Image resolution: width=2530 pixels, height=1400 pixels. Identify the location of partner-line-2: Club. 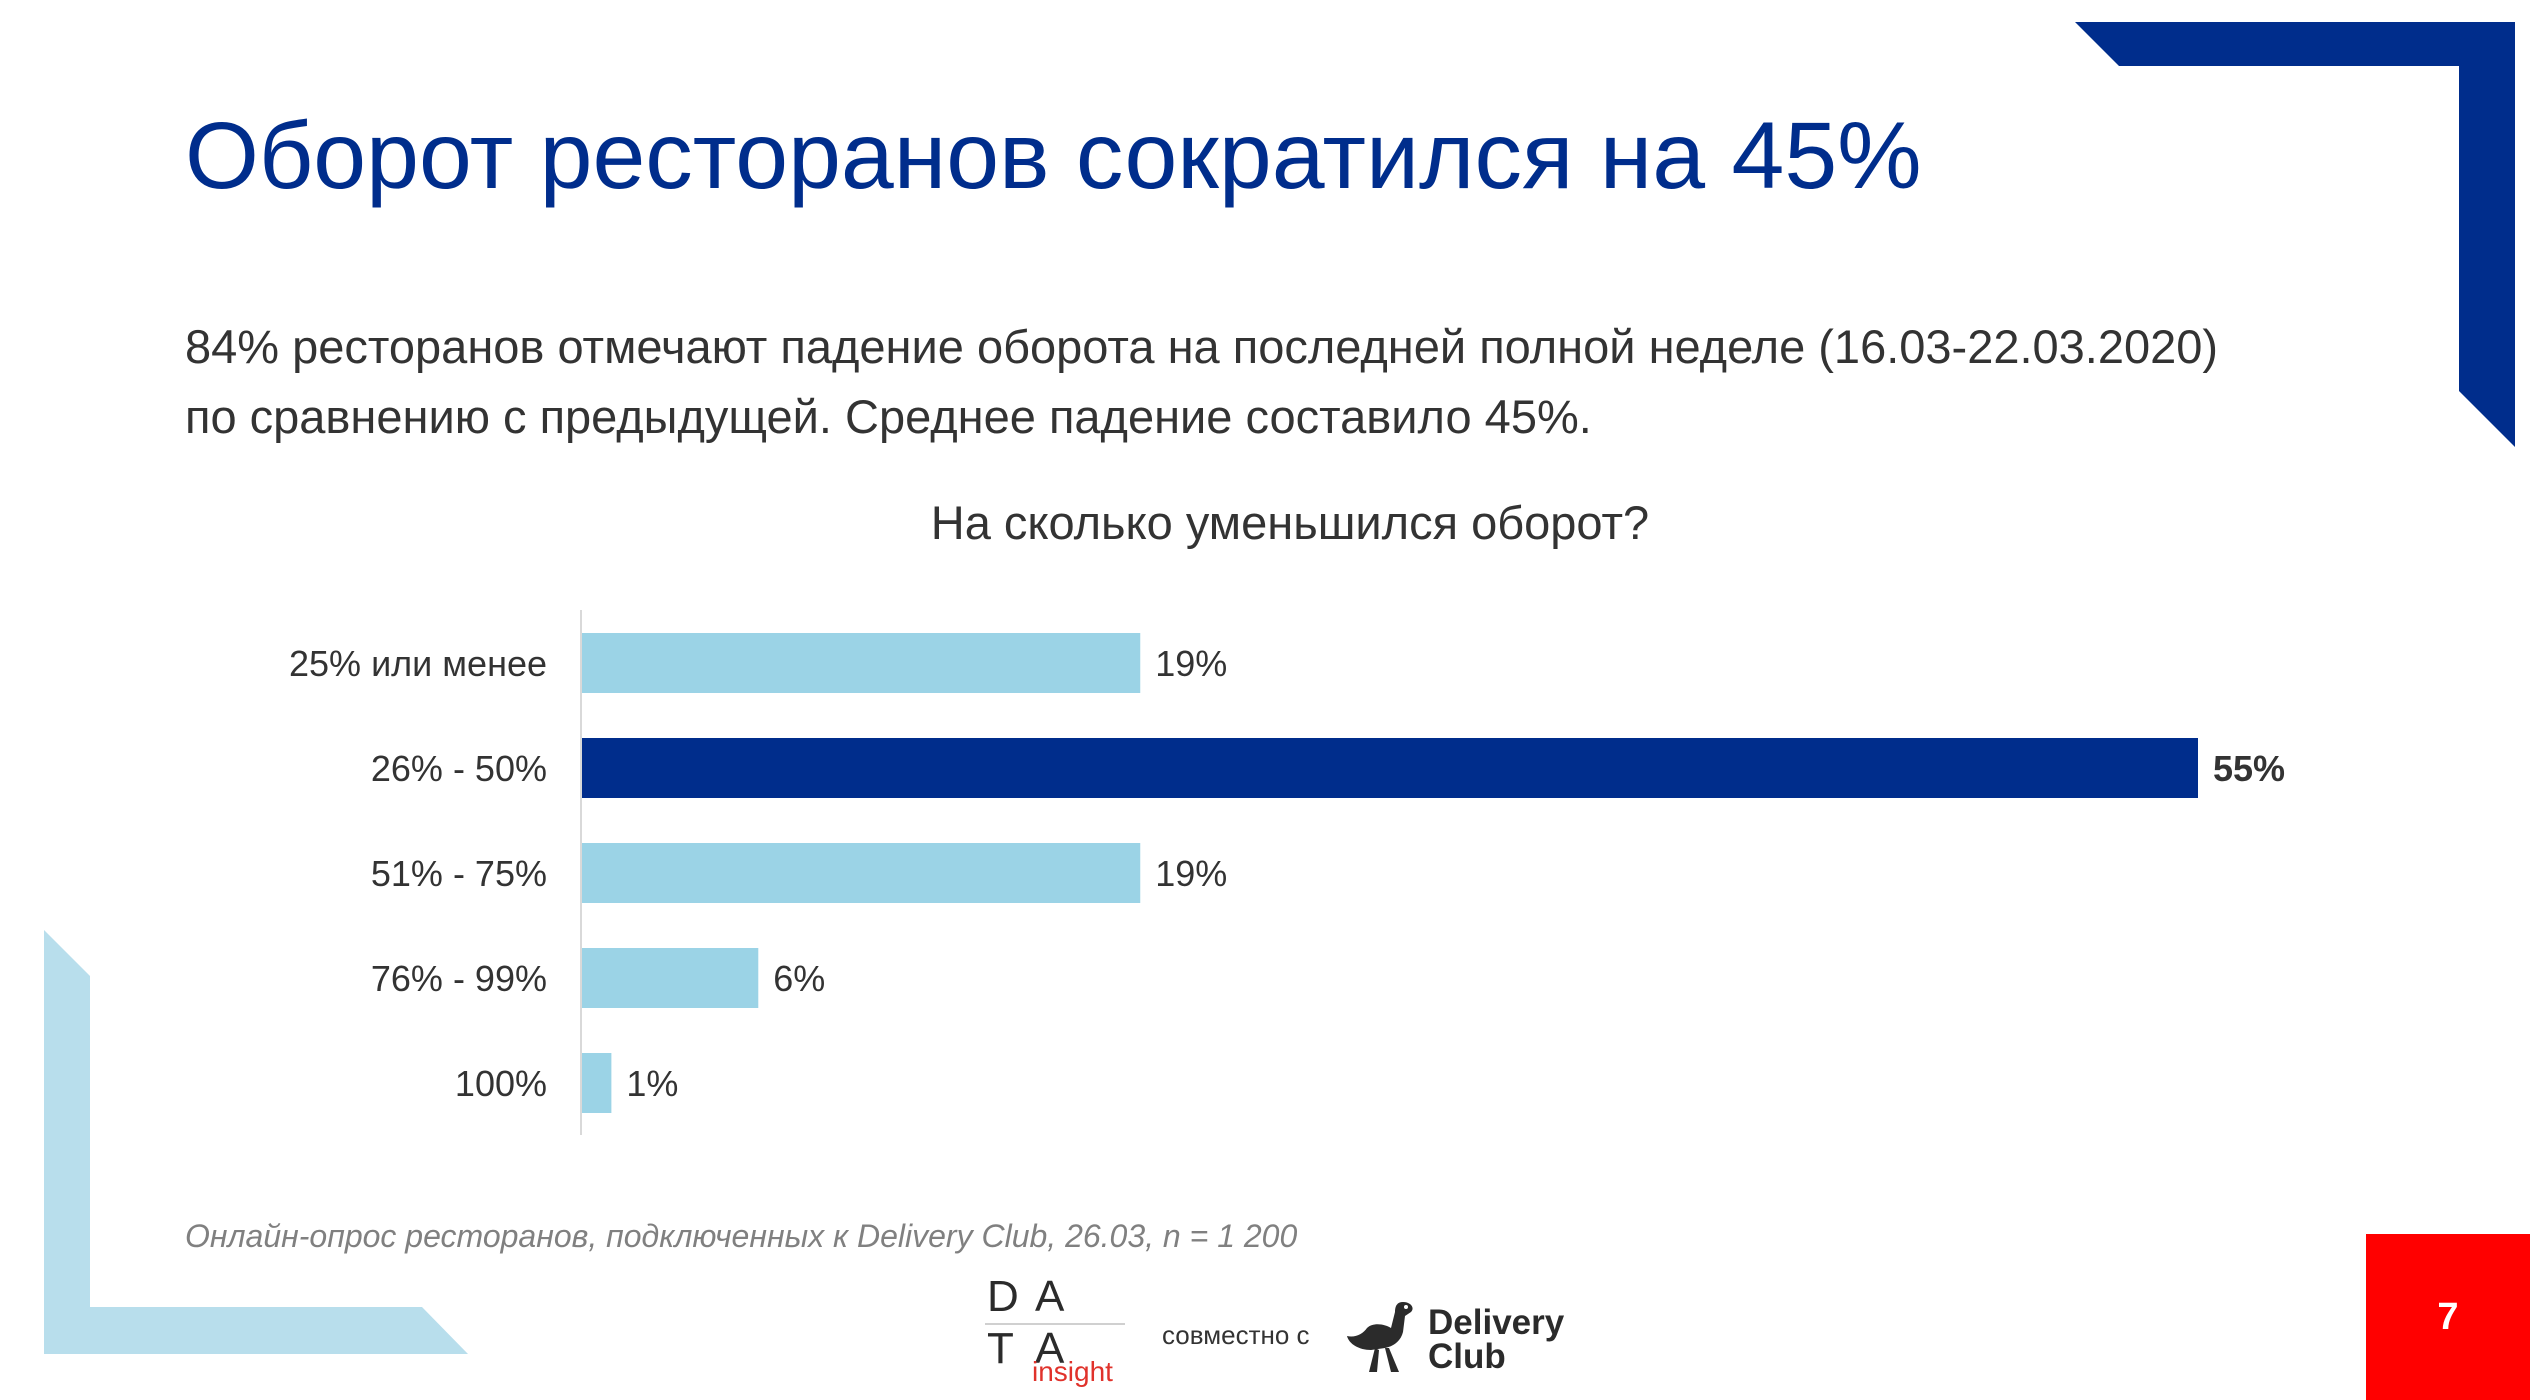
(1467, 1356).